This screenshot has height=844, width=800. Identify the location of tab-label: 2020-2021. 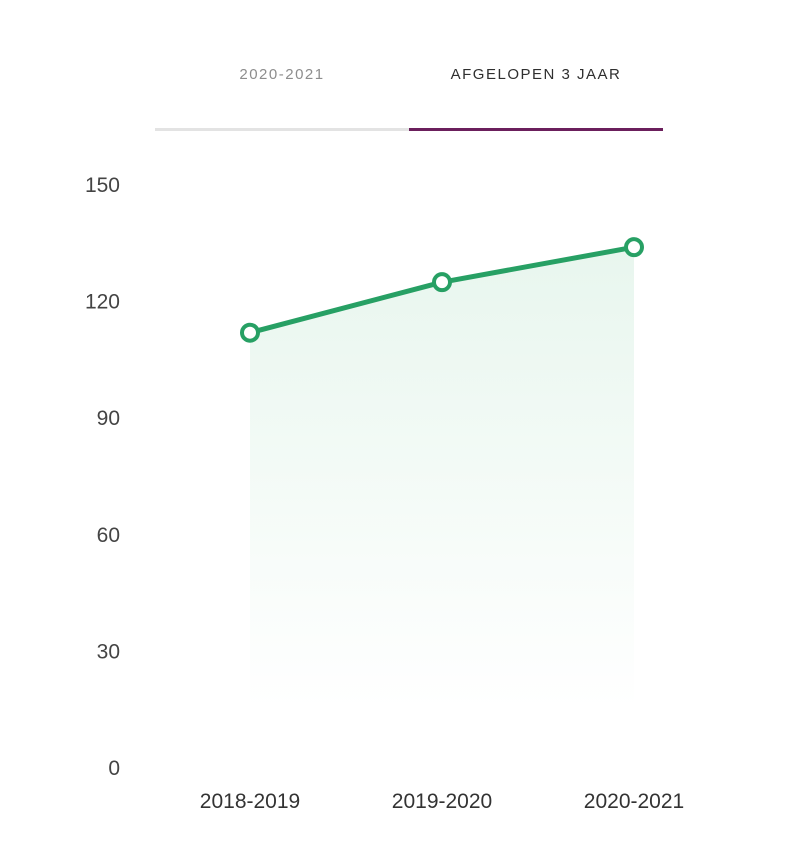
(282, 74).